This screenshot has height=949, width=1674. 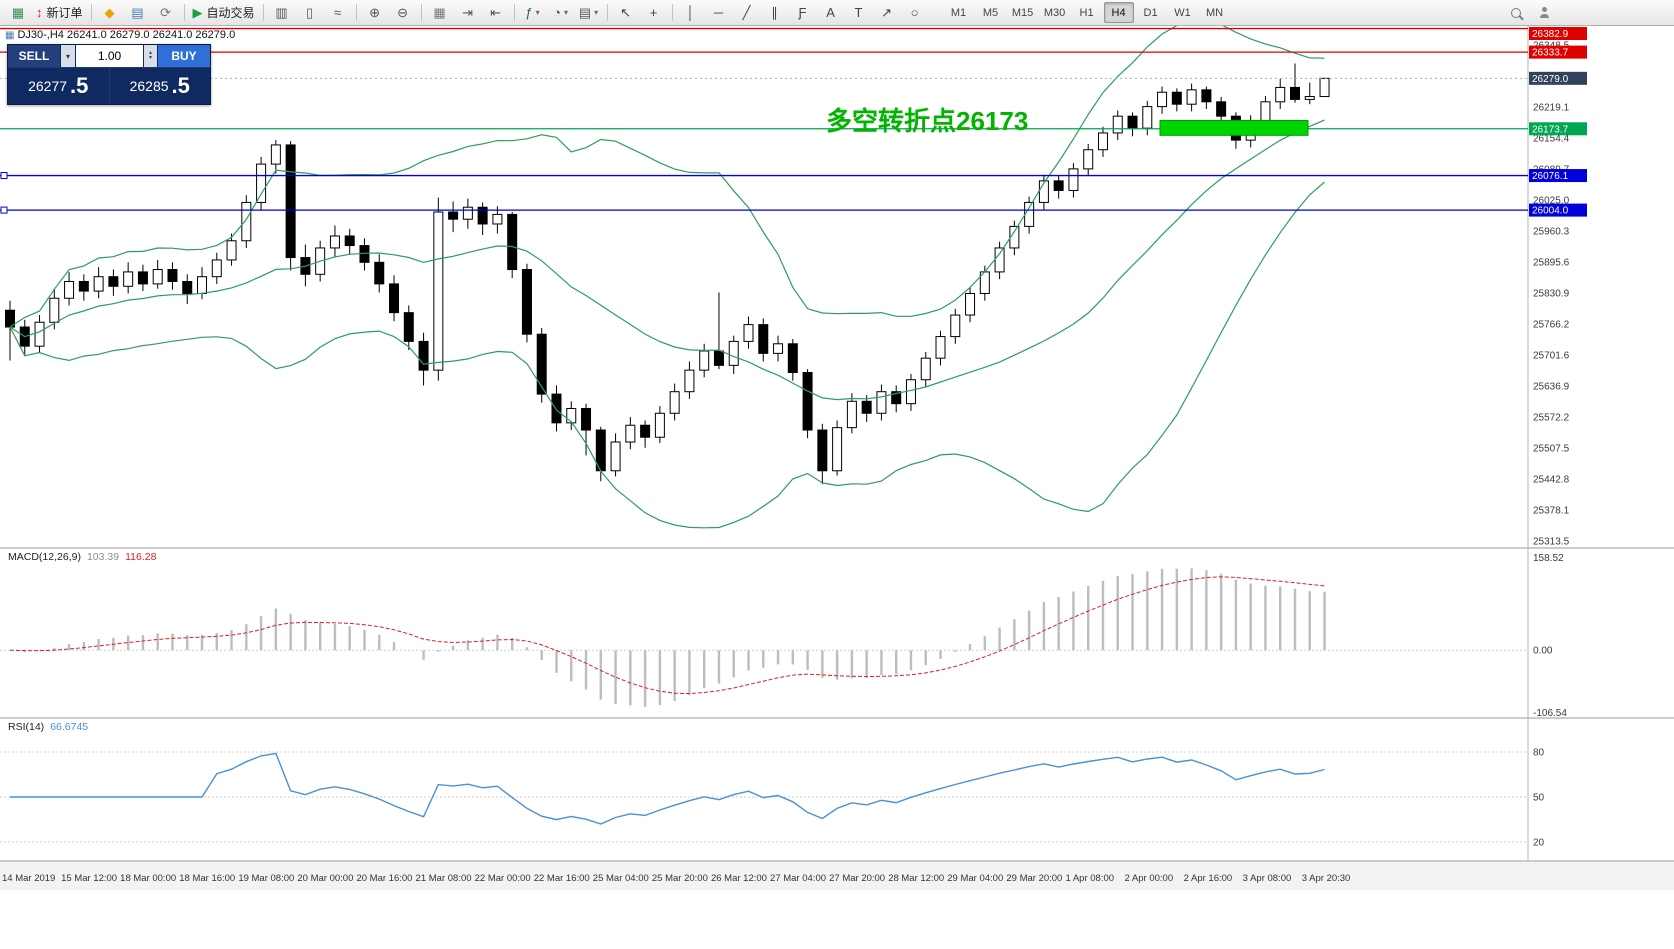 What do you see at coordinates (1551, 511) in the screenshot?
I see `price-tick: 25378.1` at bounding box center [1551, 511].